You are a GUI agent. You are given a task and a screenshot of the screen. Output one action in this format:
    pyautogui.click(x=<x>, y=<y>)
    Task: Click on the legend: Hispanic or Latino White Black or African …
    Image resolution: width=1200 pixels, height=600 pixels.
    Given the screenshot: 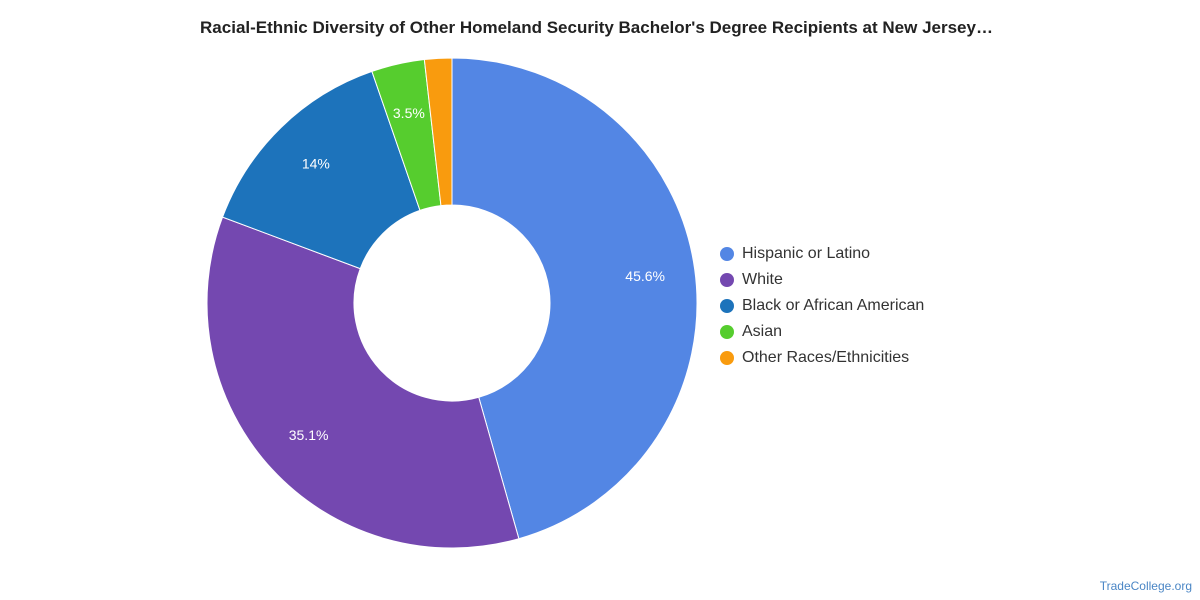 What is the action you would take?
    pyautogui.click(x=822, y=306)
    